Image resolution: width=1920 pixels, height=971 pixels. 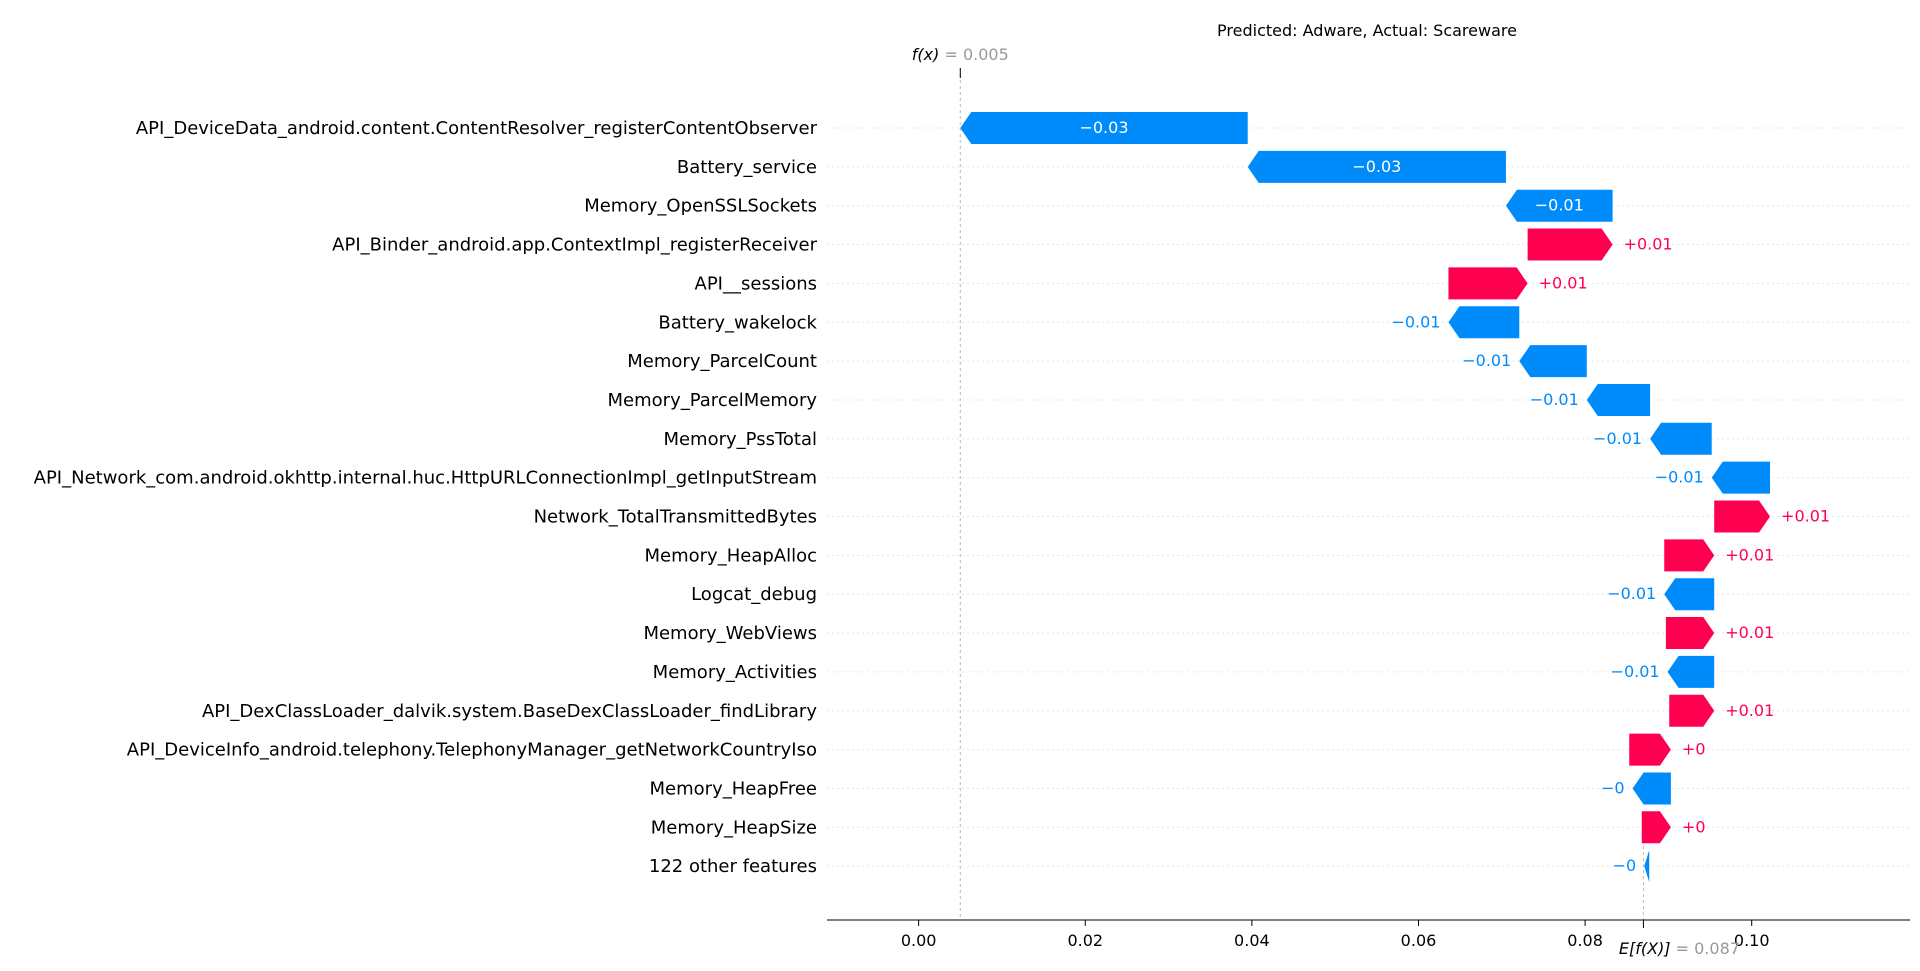 I want to click on feature-label: Memory_OpenSSLSockets, so click(x=700, y=206).